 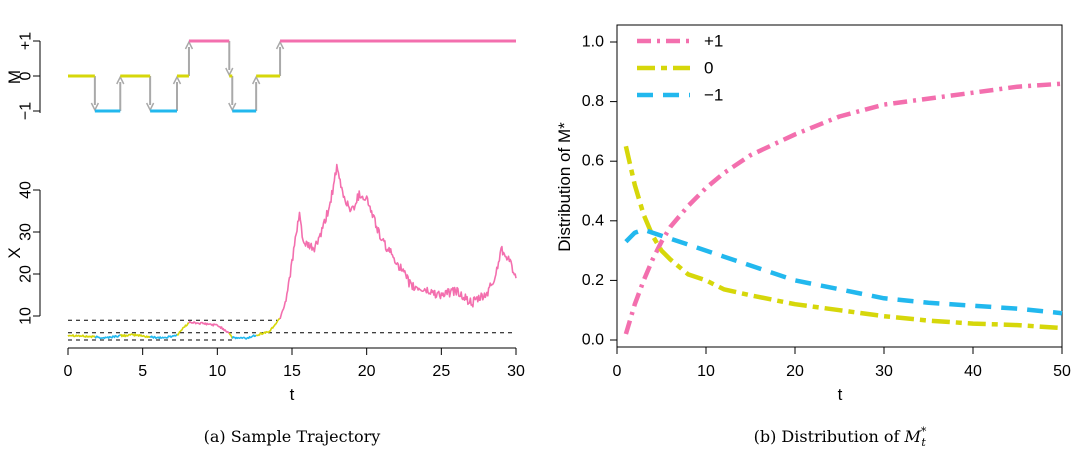 I want to click on dist-x-tick-label: 20, so click(x=795, y=371).